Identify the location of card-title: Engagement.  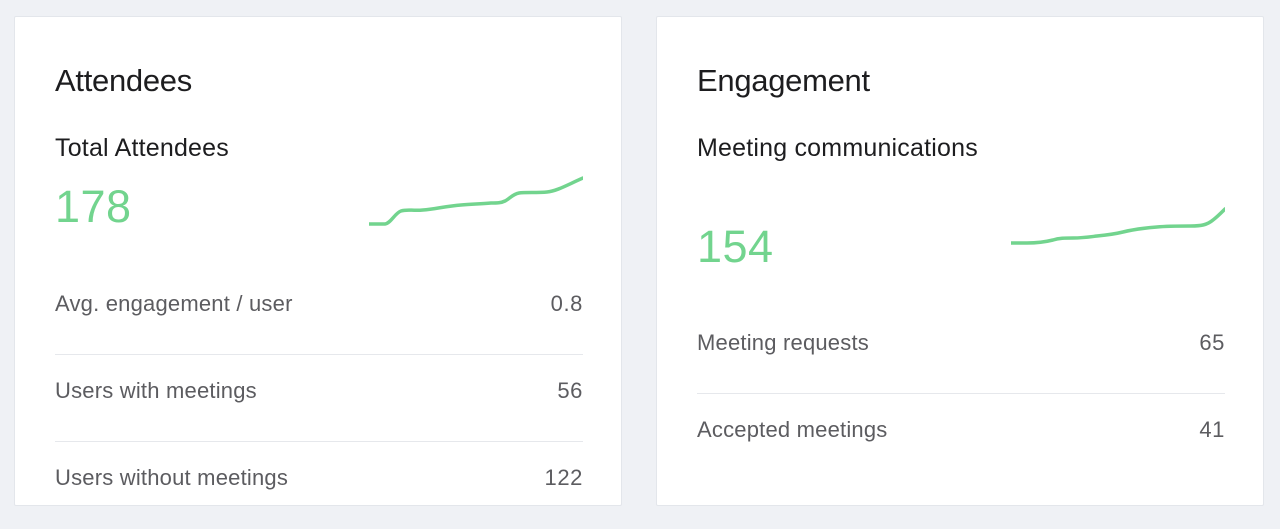
(783, 80).